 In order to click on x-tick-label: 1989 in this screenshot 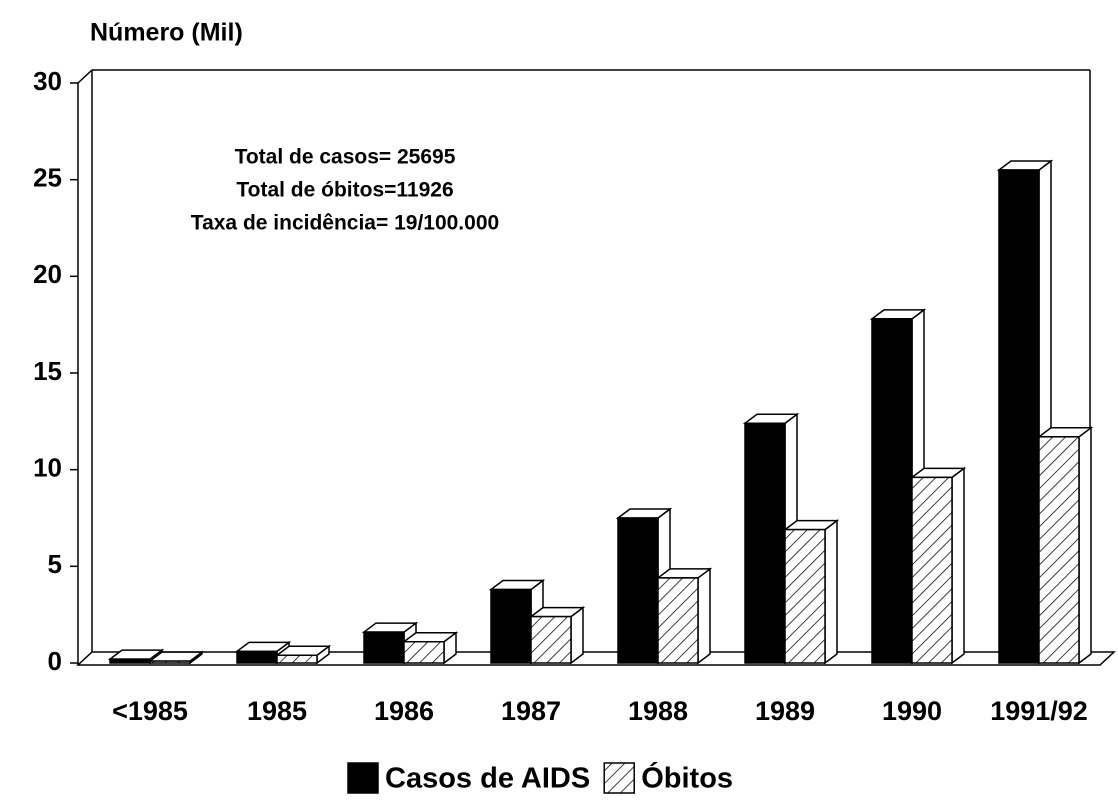, I will do `click(785, 711)`.